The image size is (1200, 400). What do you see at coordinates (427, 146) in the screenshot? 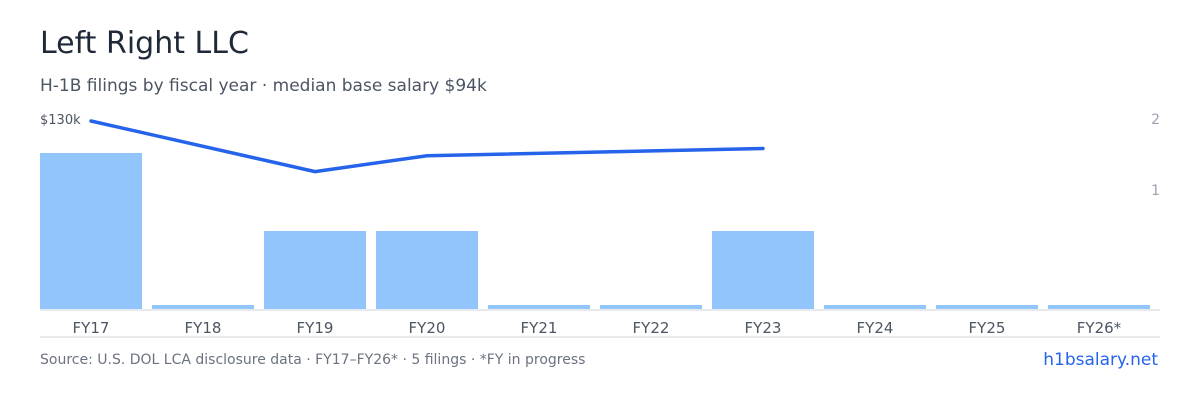
I see `salary-line` at bounding box center [427, 146].